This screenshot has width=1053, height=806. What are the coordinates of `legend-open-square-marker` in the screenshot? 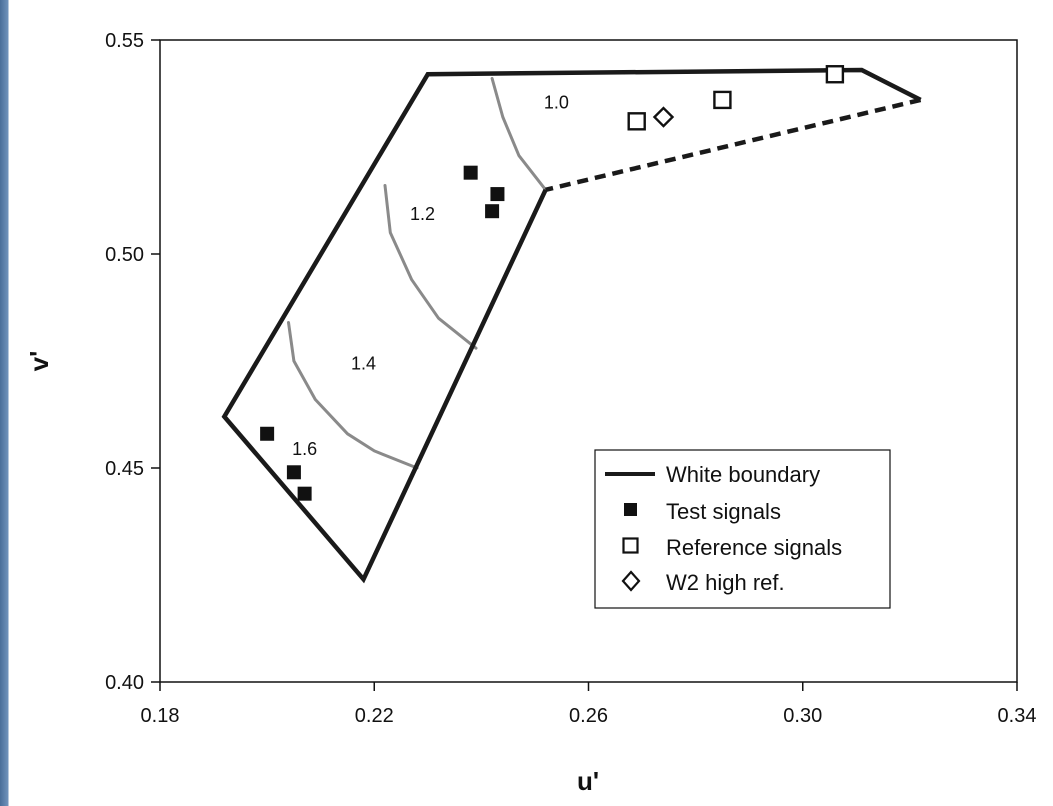 It's located at (630, 545).